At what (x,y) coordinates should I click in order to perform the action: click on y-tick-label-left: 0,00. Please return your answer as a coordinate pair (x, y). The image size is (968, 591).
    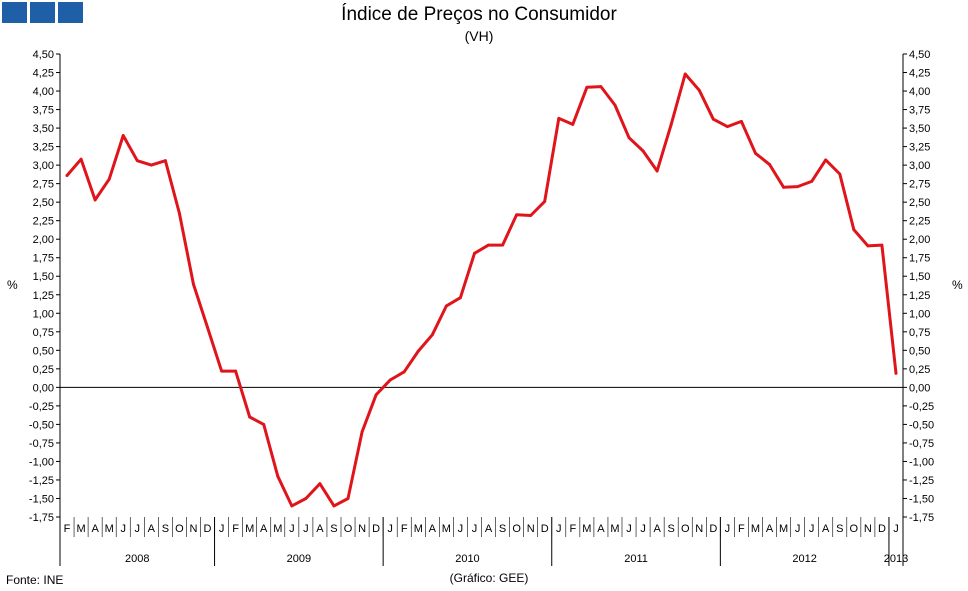
    Looking at the image, I should click on (43, 388).